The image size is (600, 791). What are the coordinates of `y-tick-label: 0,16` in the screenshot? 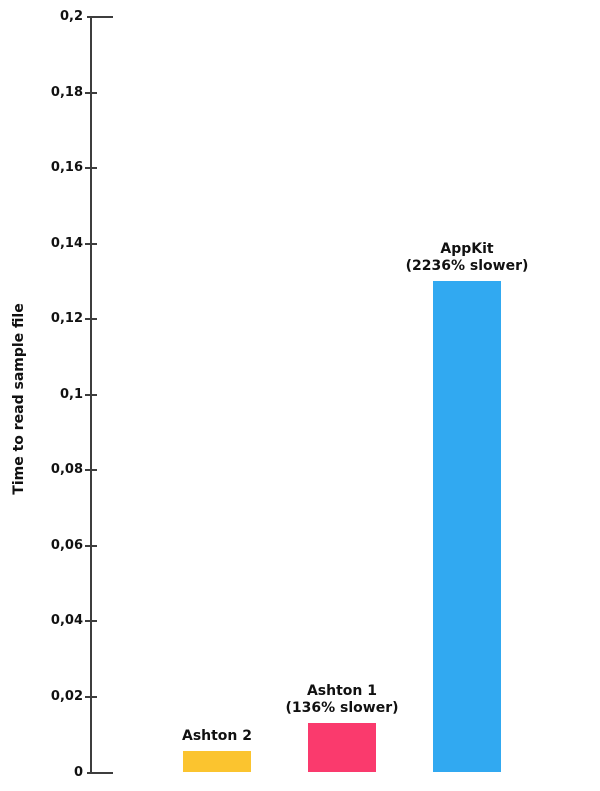 It's located at (66, 168).